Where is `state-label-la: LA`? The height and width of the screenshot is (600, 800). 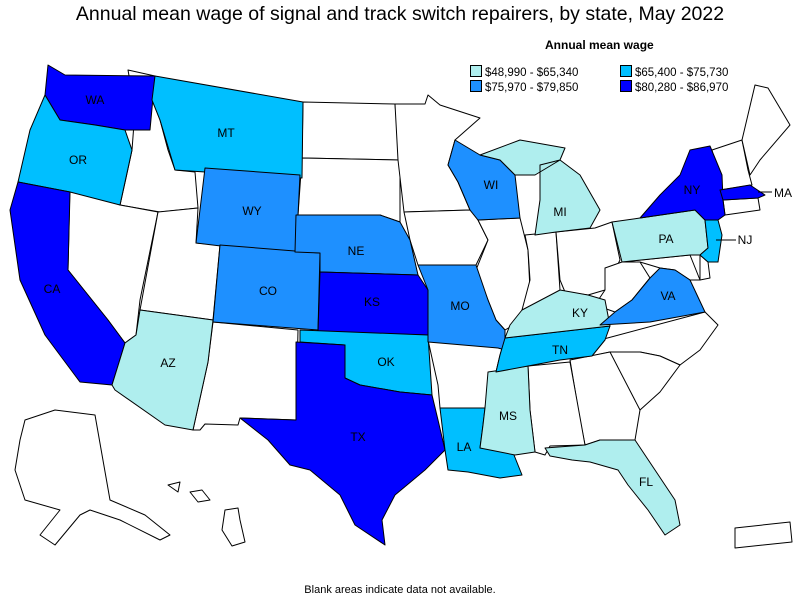
state-label-la: LA is located at coordinates (464, 447).